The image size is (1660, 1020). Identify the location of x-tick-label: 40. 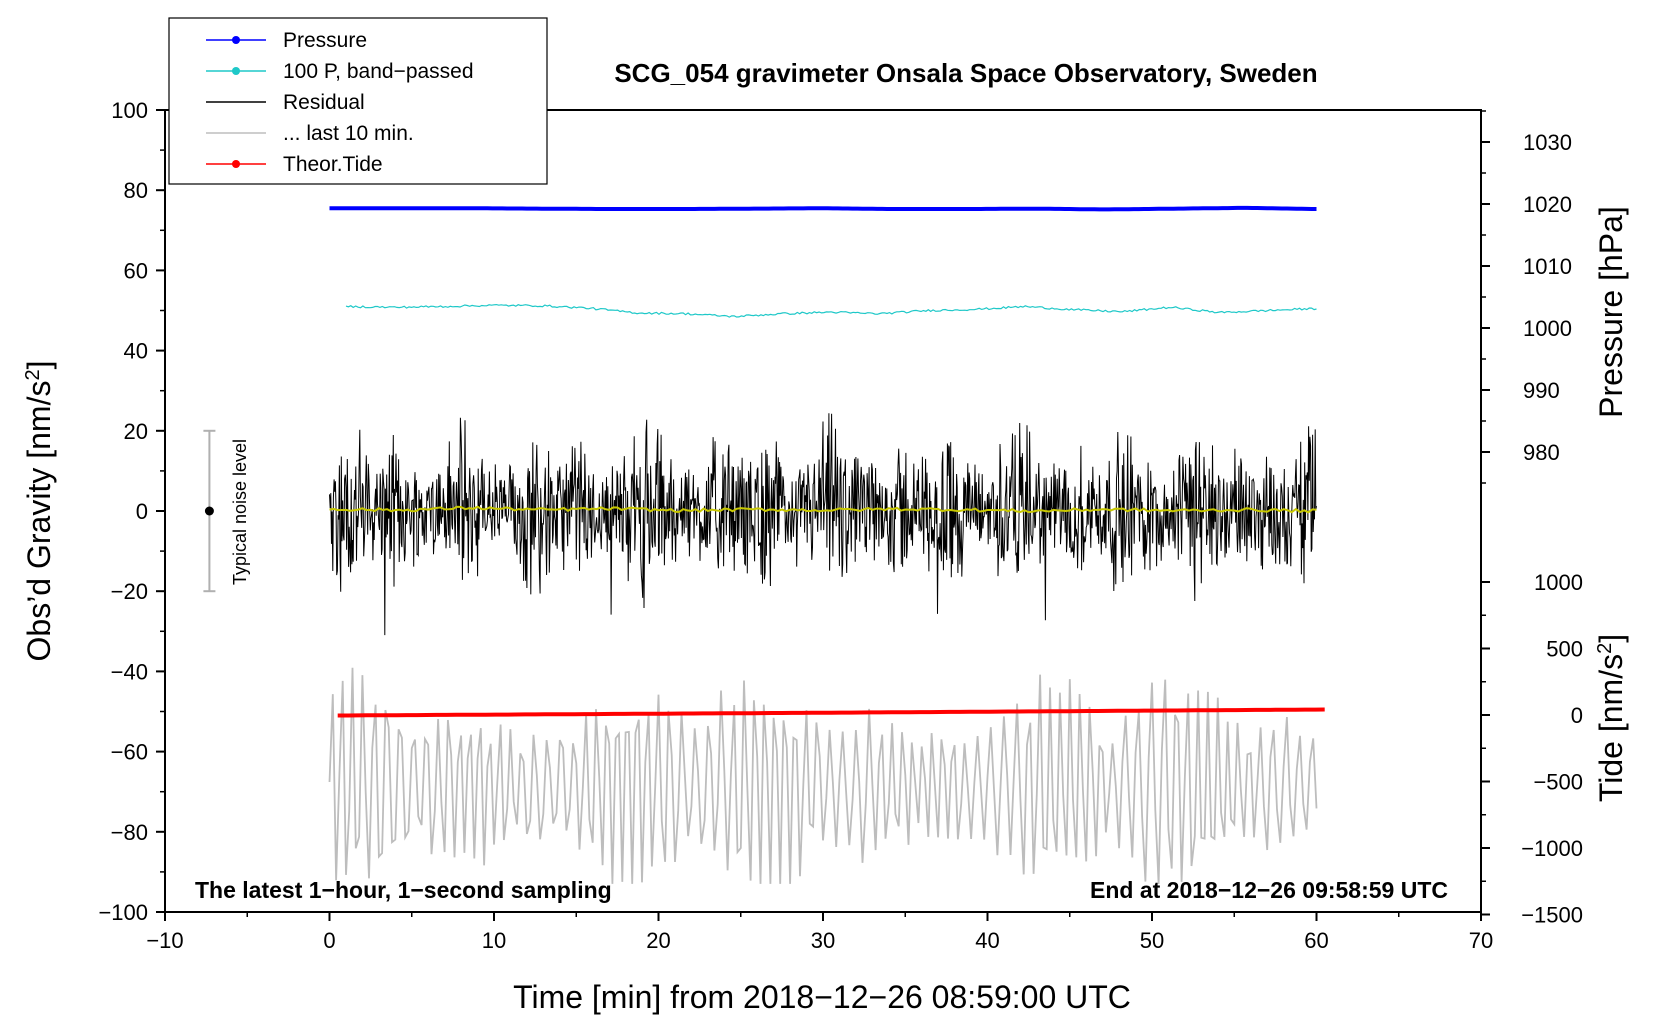
(987, 940).